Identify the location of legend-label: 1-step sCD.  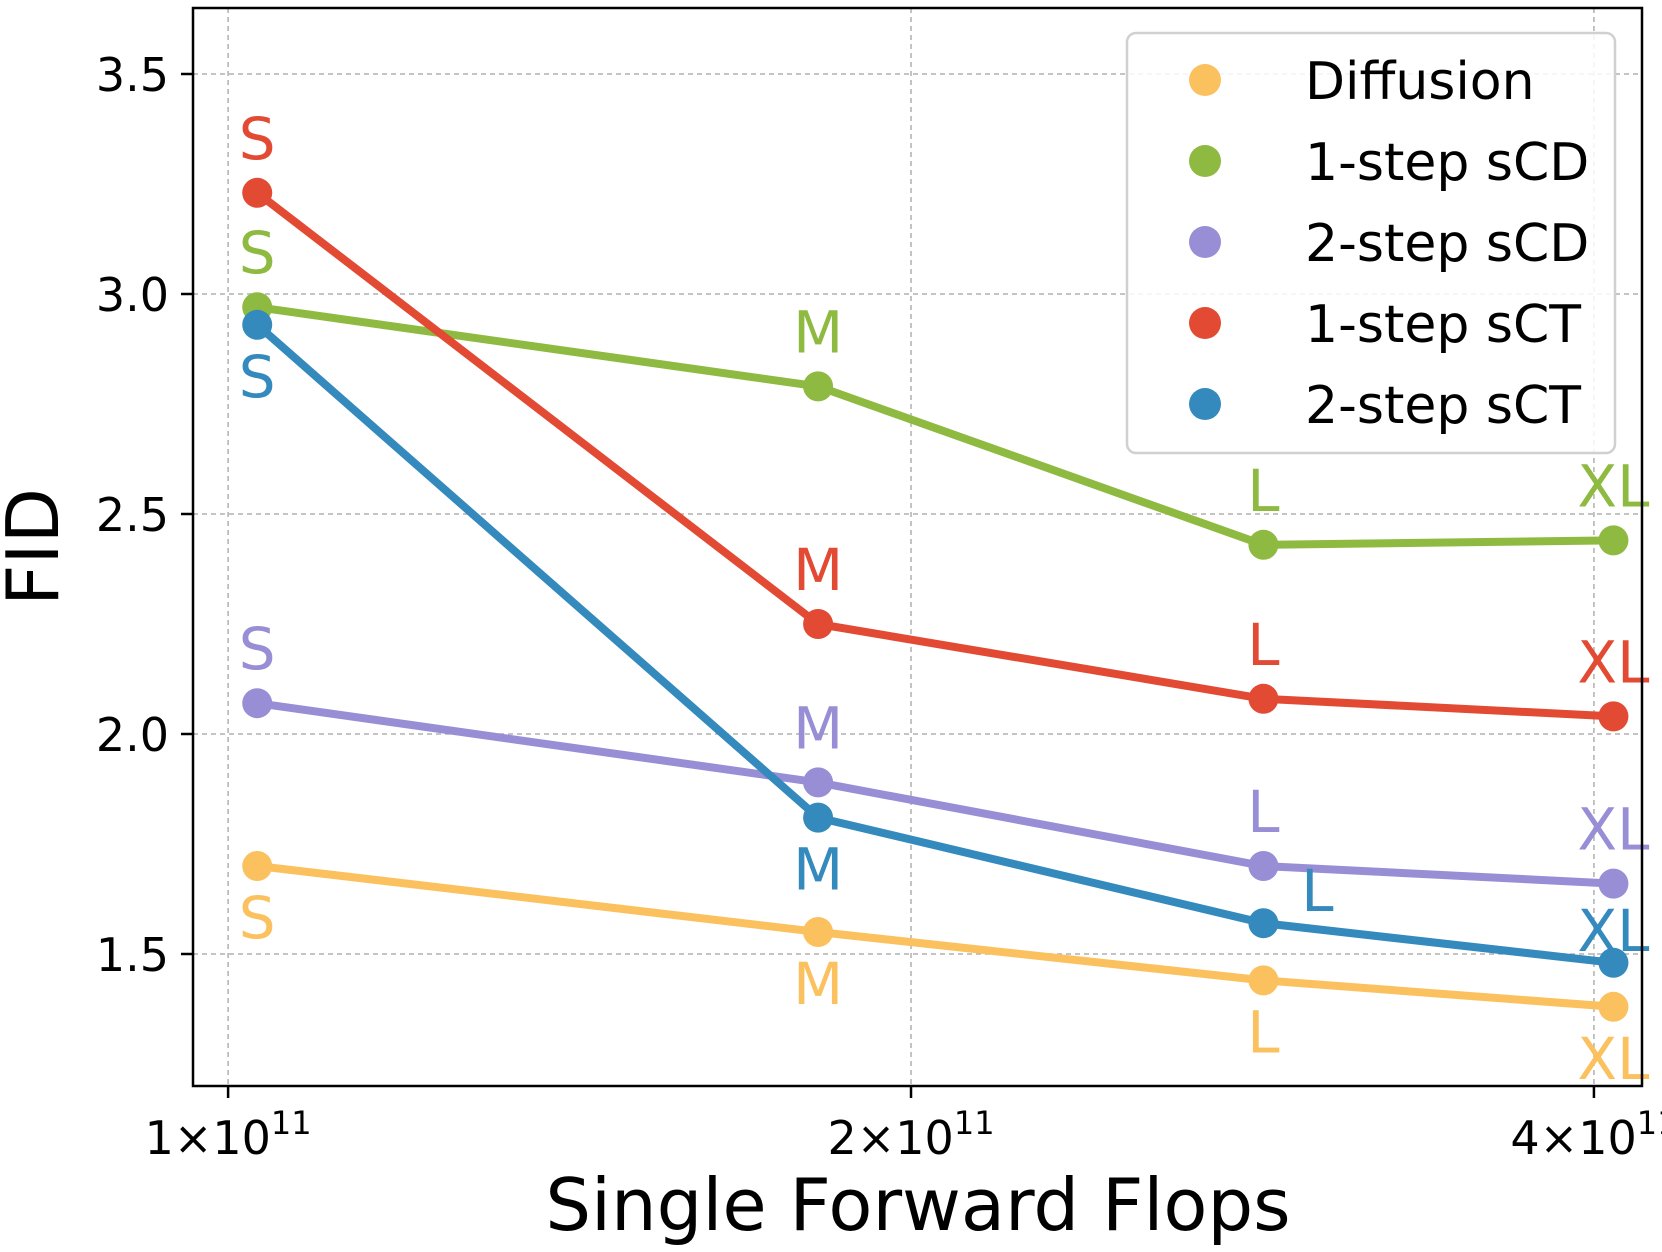
(1447, 163).